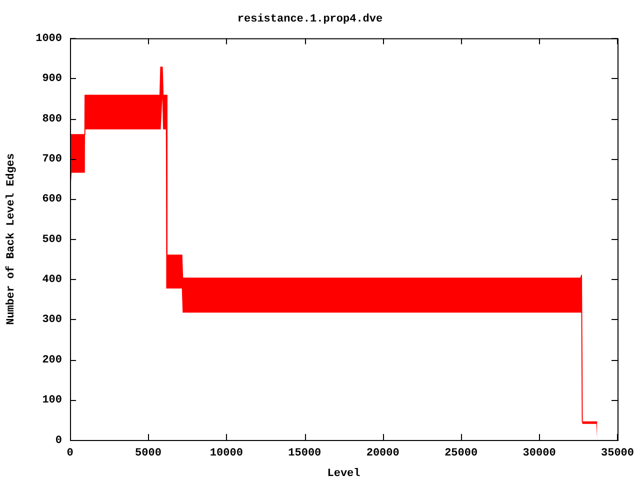 Image resolution: width=640 pixels, height=480 pixels. Describe the element at coordinates (310, 19) in the screenshot. I see `chart-title: resistance.1.prop4.dve` at that location.